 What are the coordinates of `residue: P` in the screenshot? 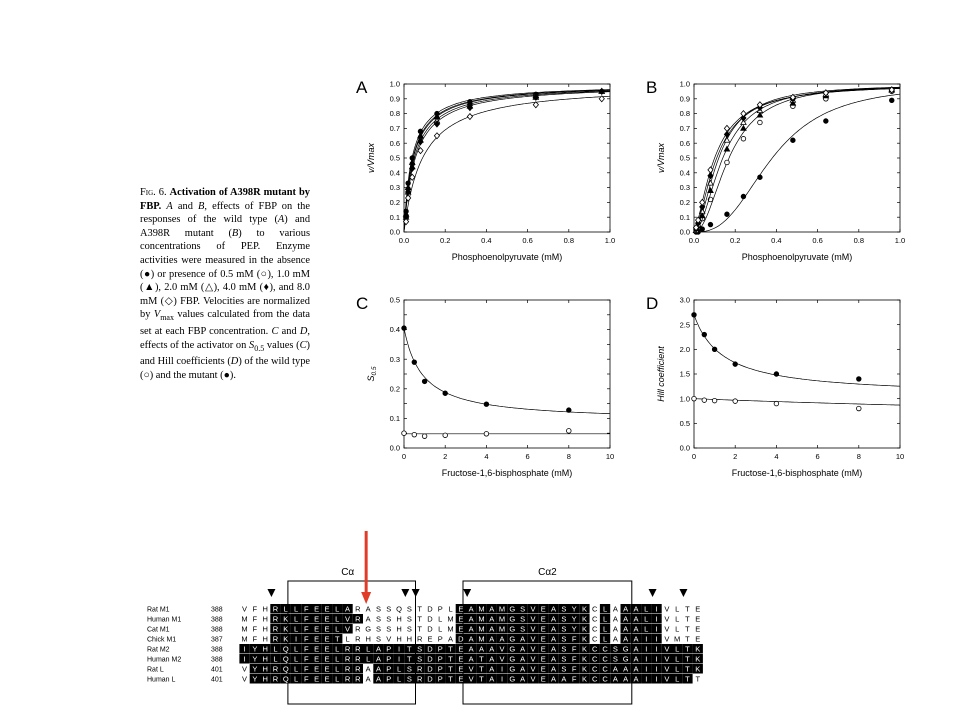 It's located at (388, 679).